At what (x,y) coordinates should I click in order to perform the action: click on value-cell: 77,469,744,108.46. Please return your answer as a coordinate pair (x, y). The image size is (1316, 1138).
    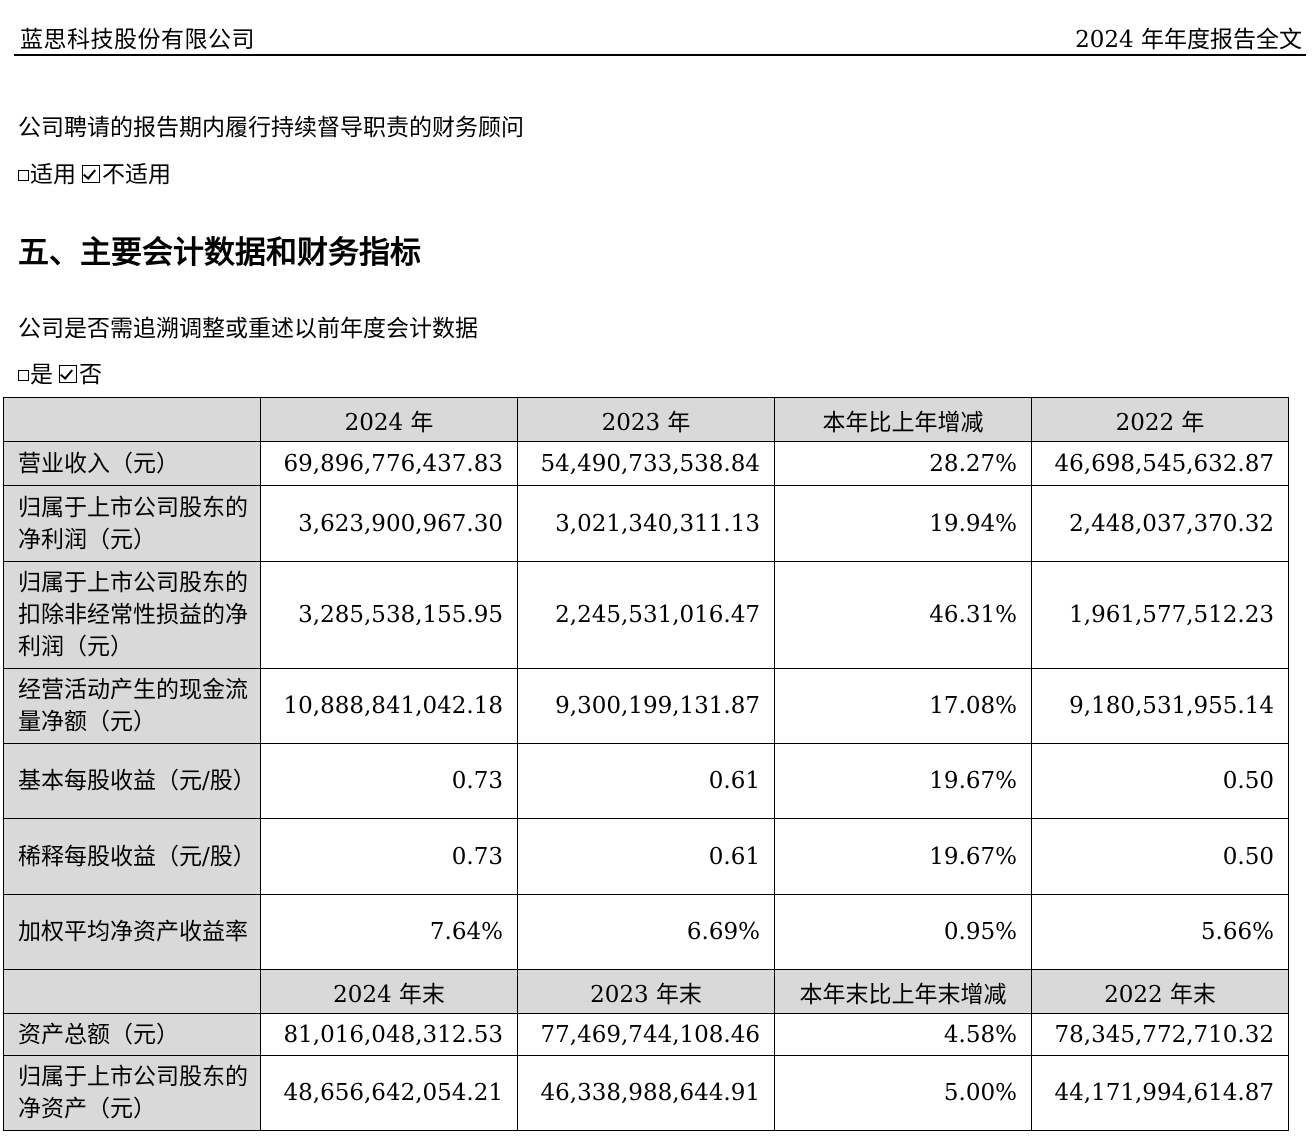
    Looking at the image, I should click on (646, 1034).